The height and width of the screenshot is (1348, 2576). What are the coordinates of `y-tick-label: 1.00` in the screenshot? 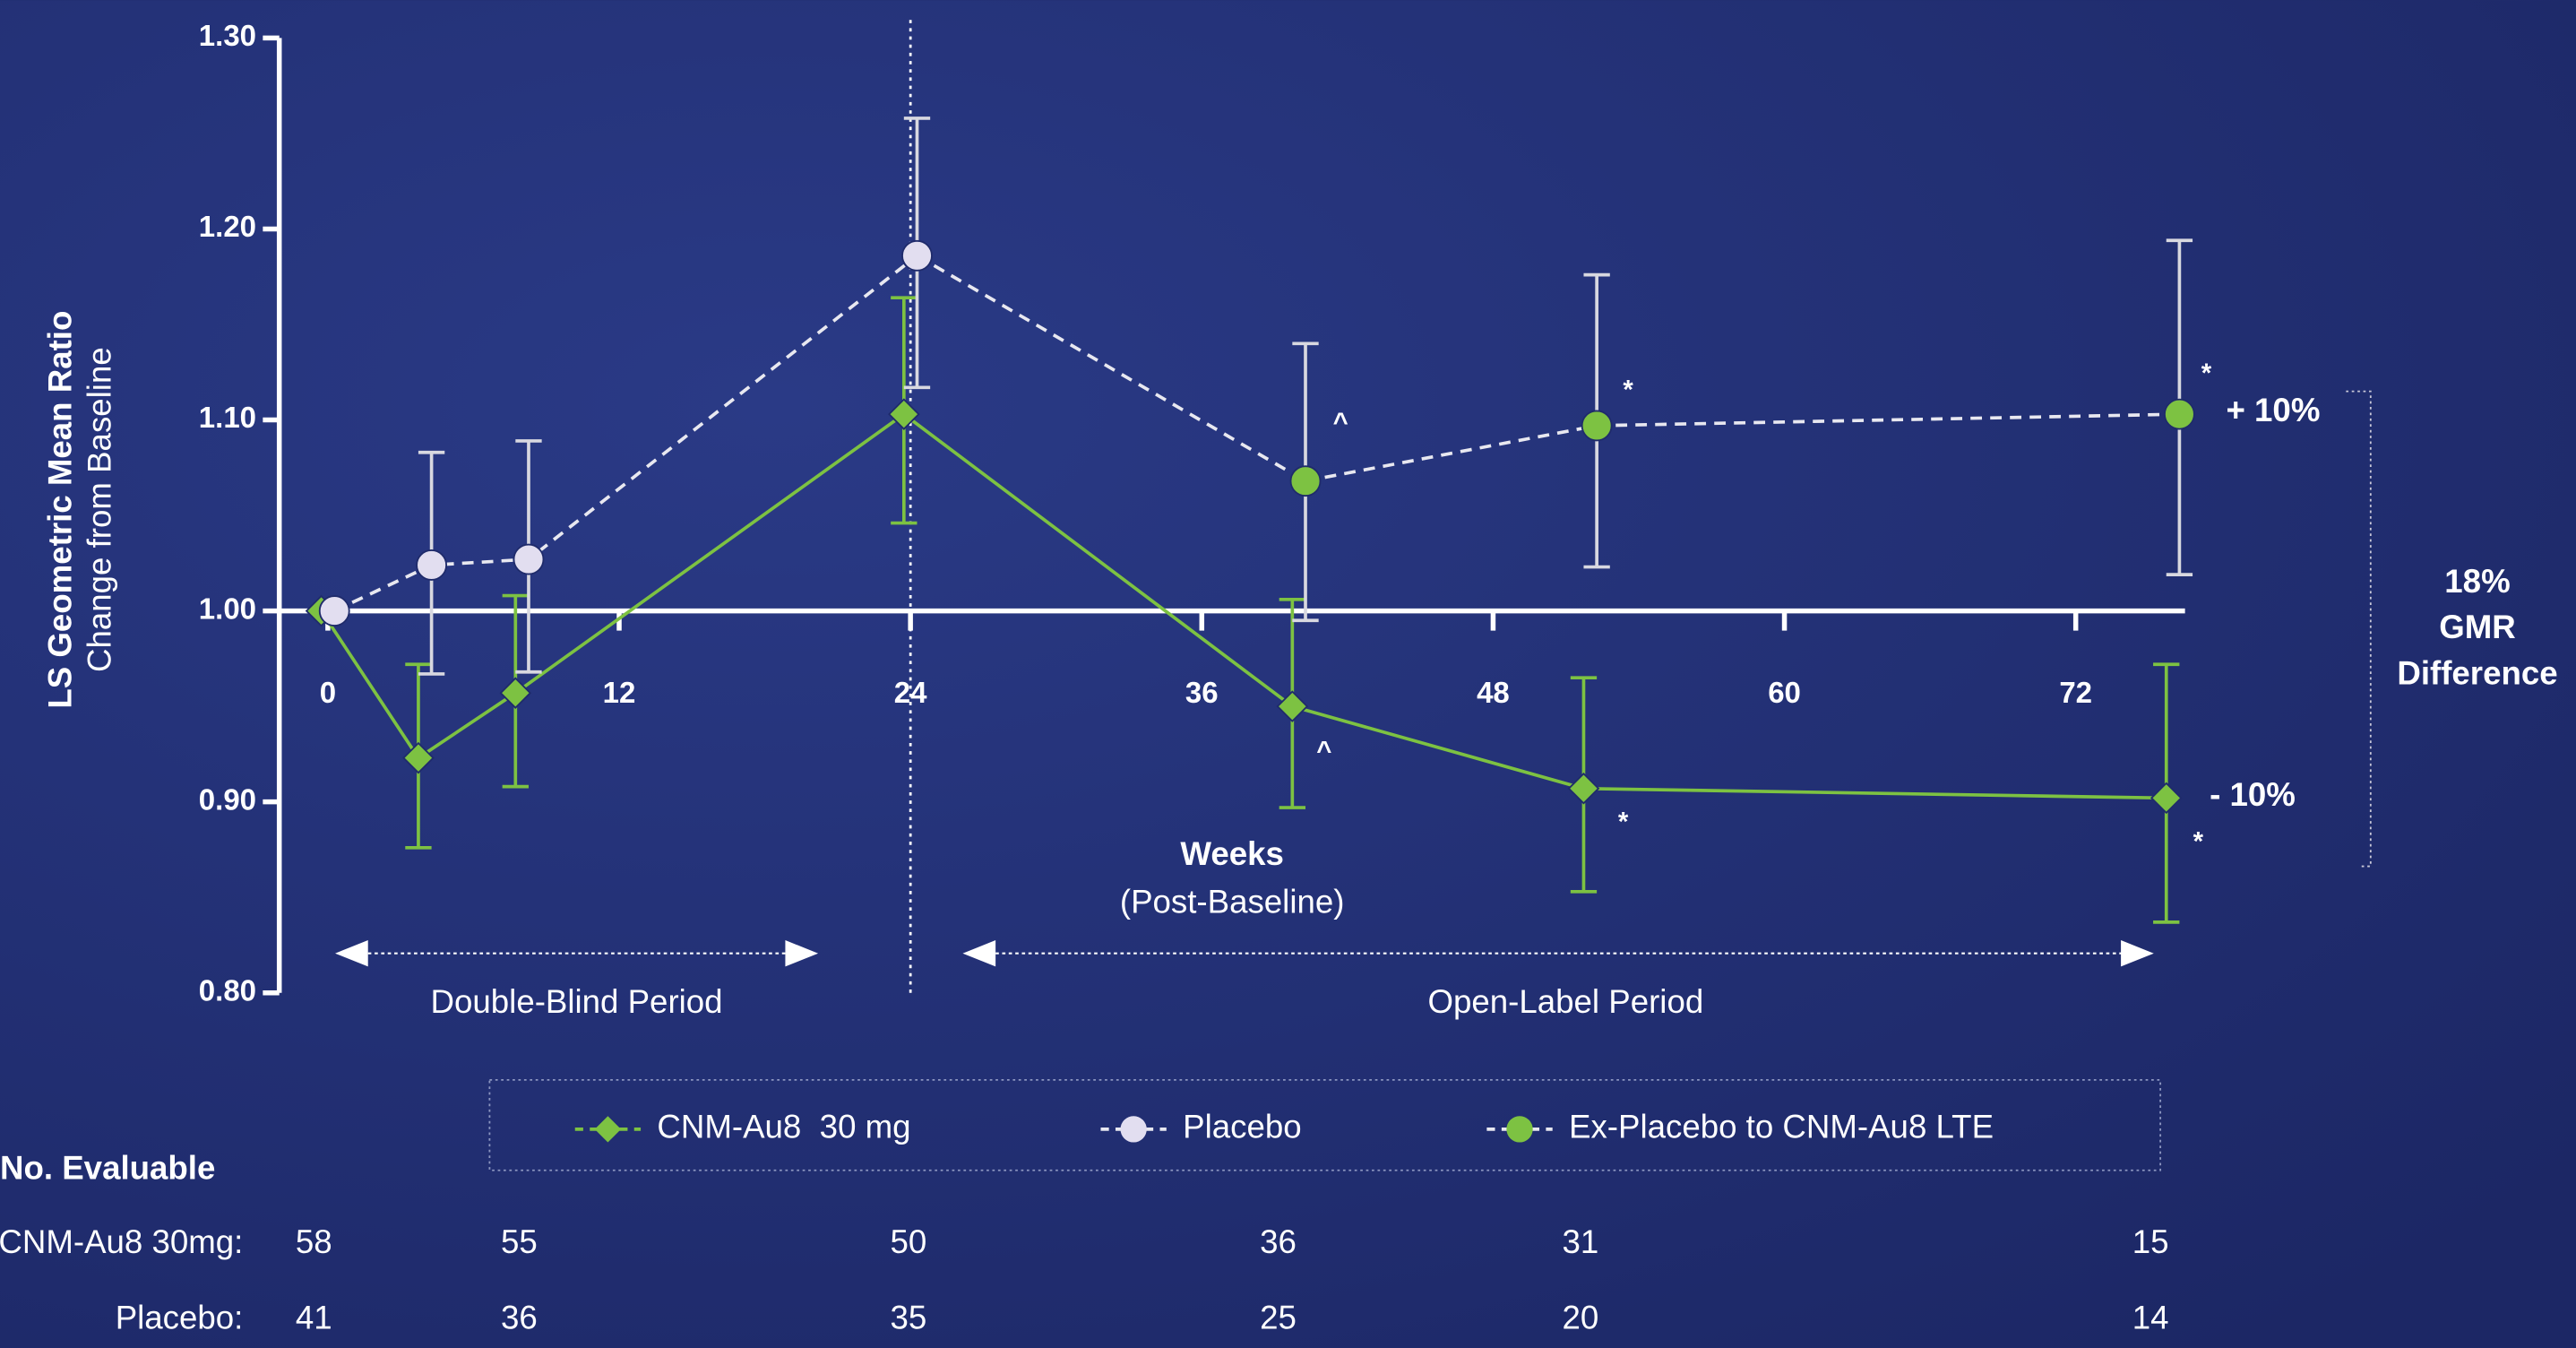 It's located at (227, 608).